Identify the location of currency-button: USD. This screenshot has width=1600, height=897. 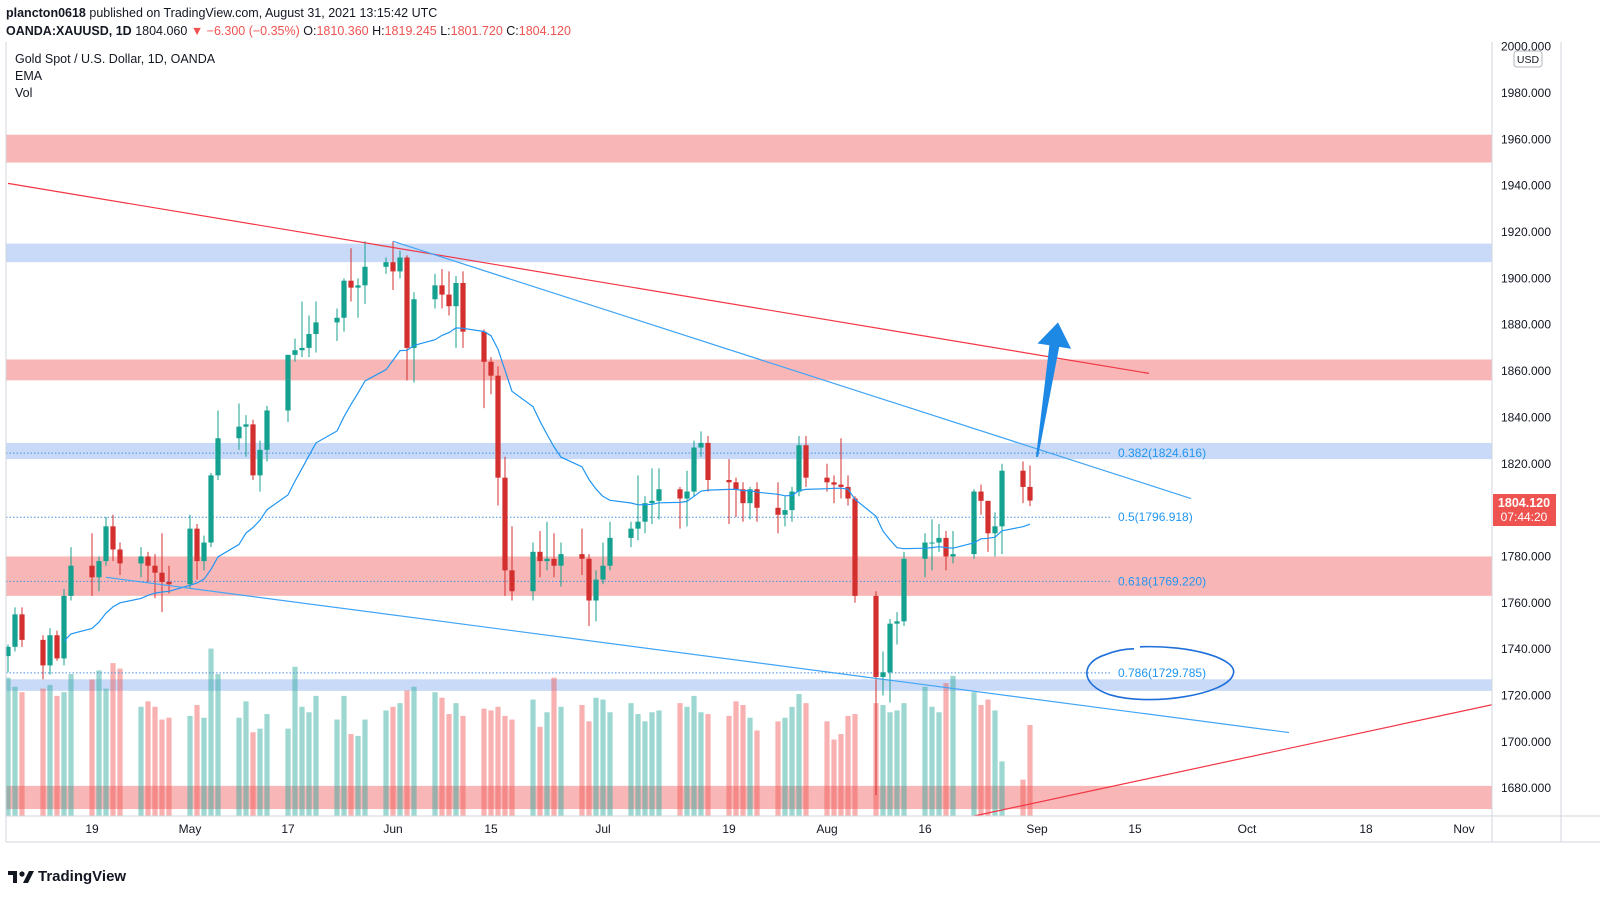
(1528, 59).